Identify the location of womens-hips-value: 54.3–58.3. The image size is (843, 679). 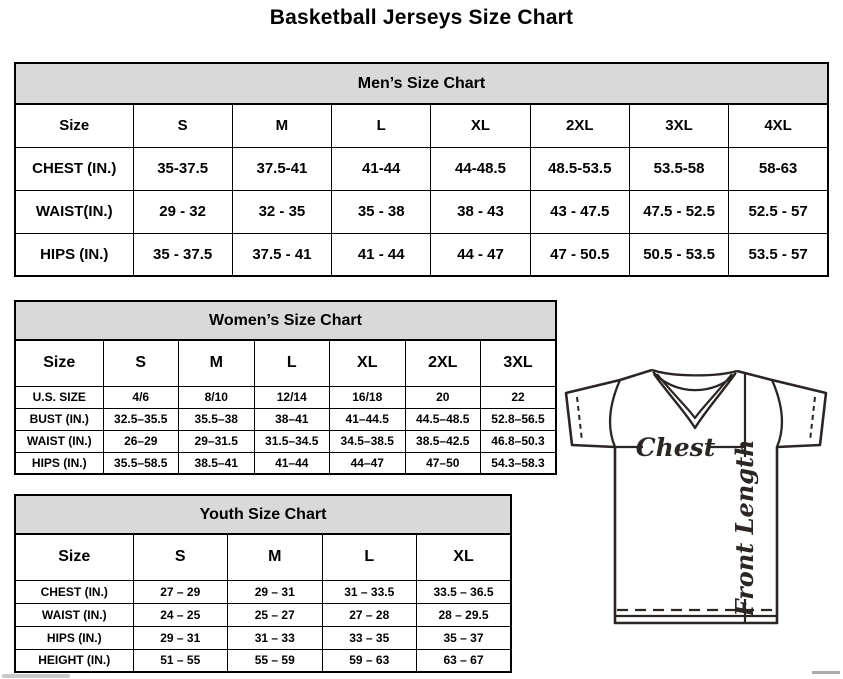
(518, 463).